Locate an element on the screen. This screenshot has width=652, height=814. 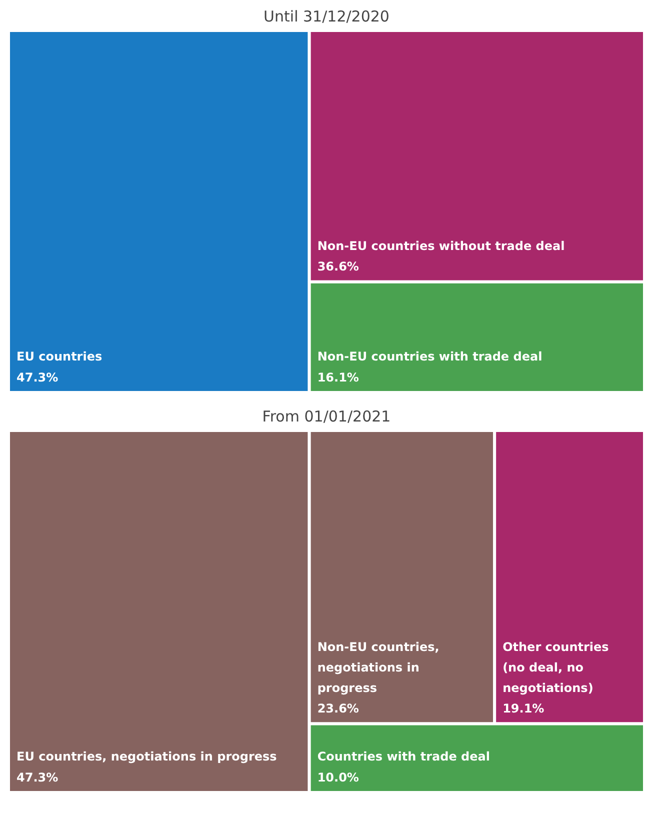
data-label: 19.1% is located at coordinates (523, 709).